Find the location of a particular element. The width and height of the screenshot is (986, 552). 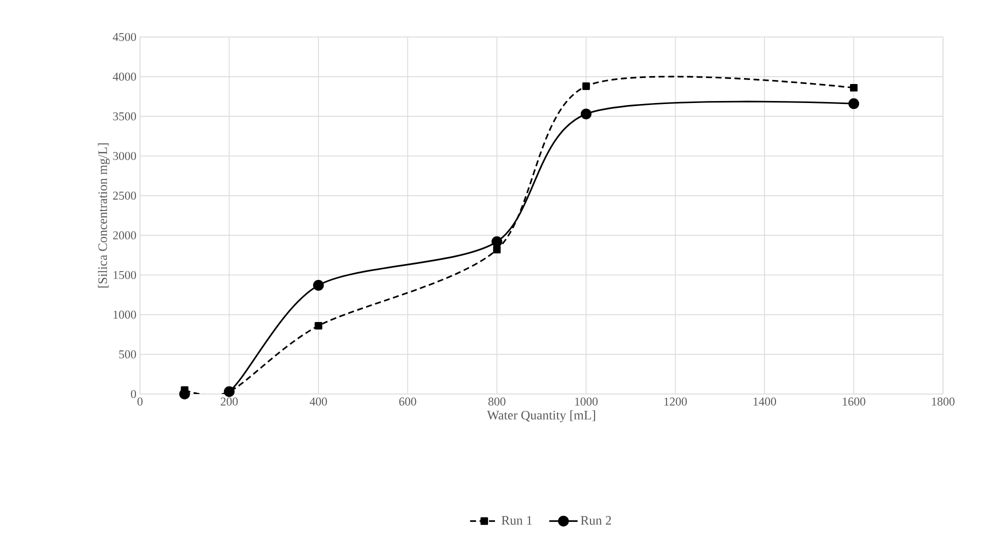

y-tick-label: 500 is located at coordinates (127, 354).